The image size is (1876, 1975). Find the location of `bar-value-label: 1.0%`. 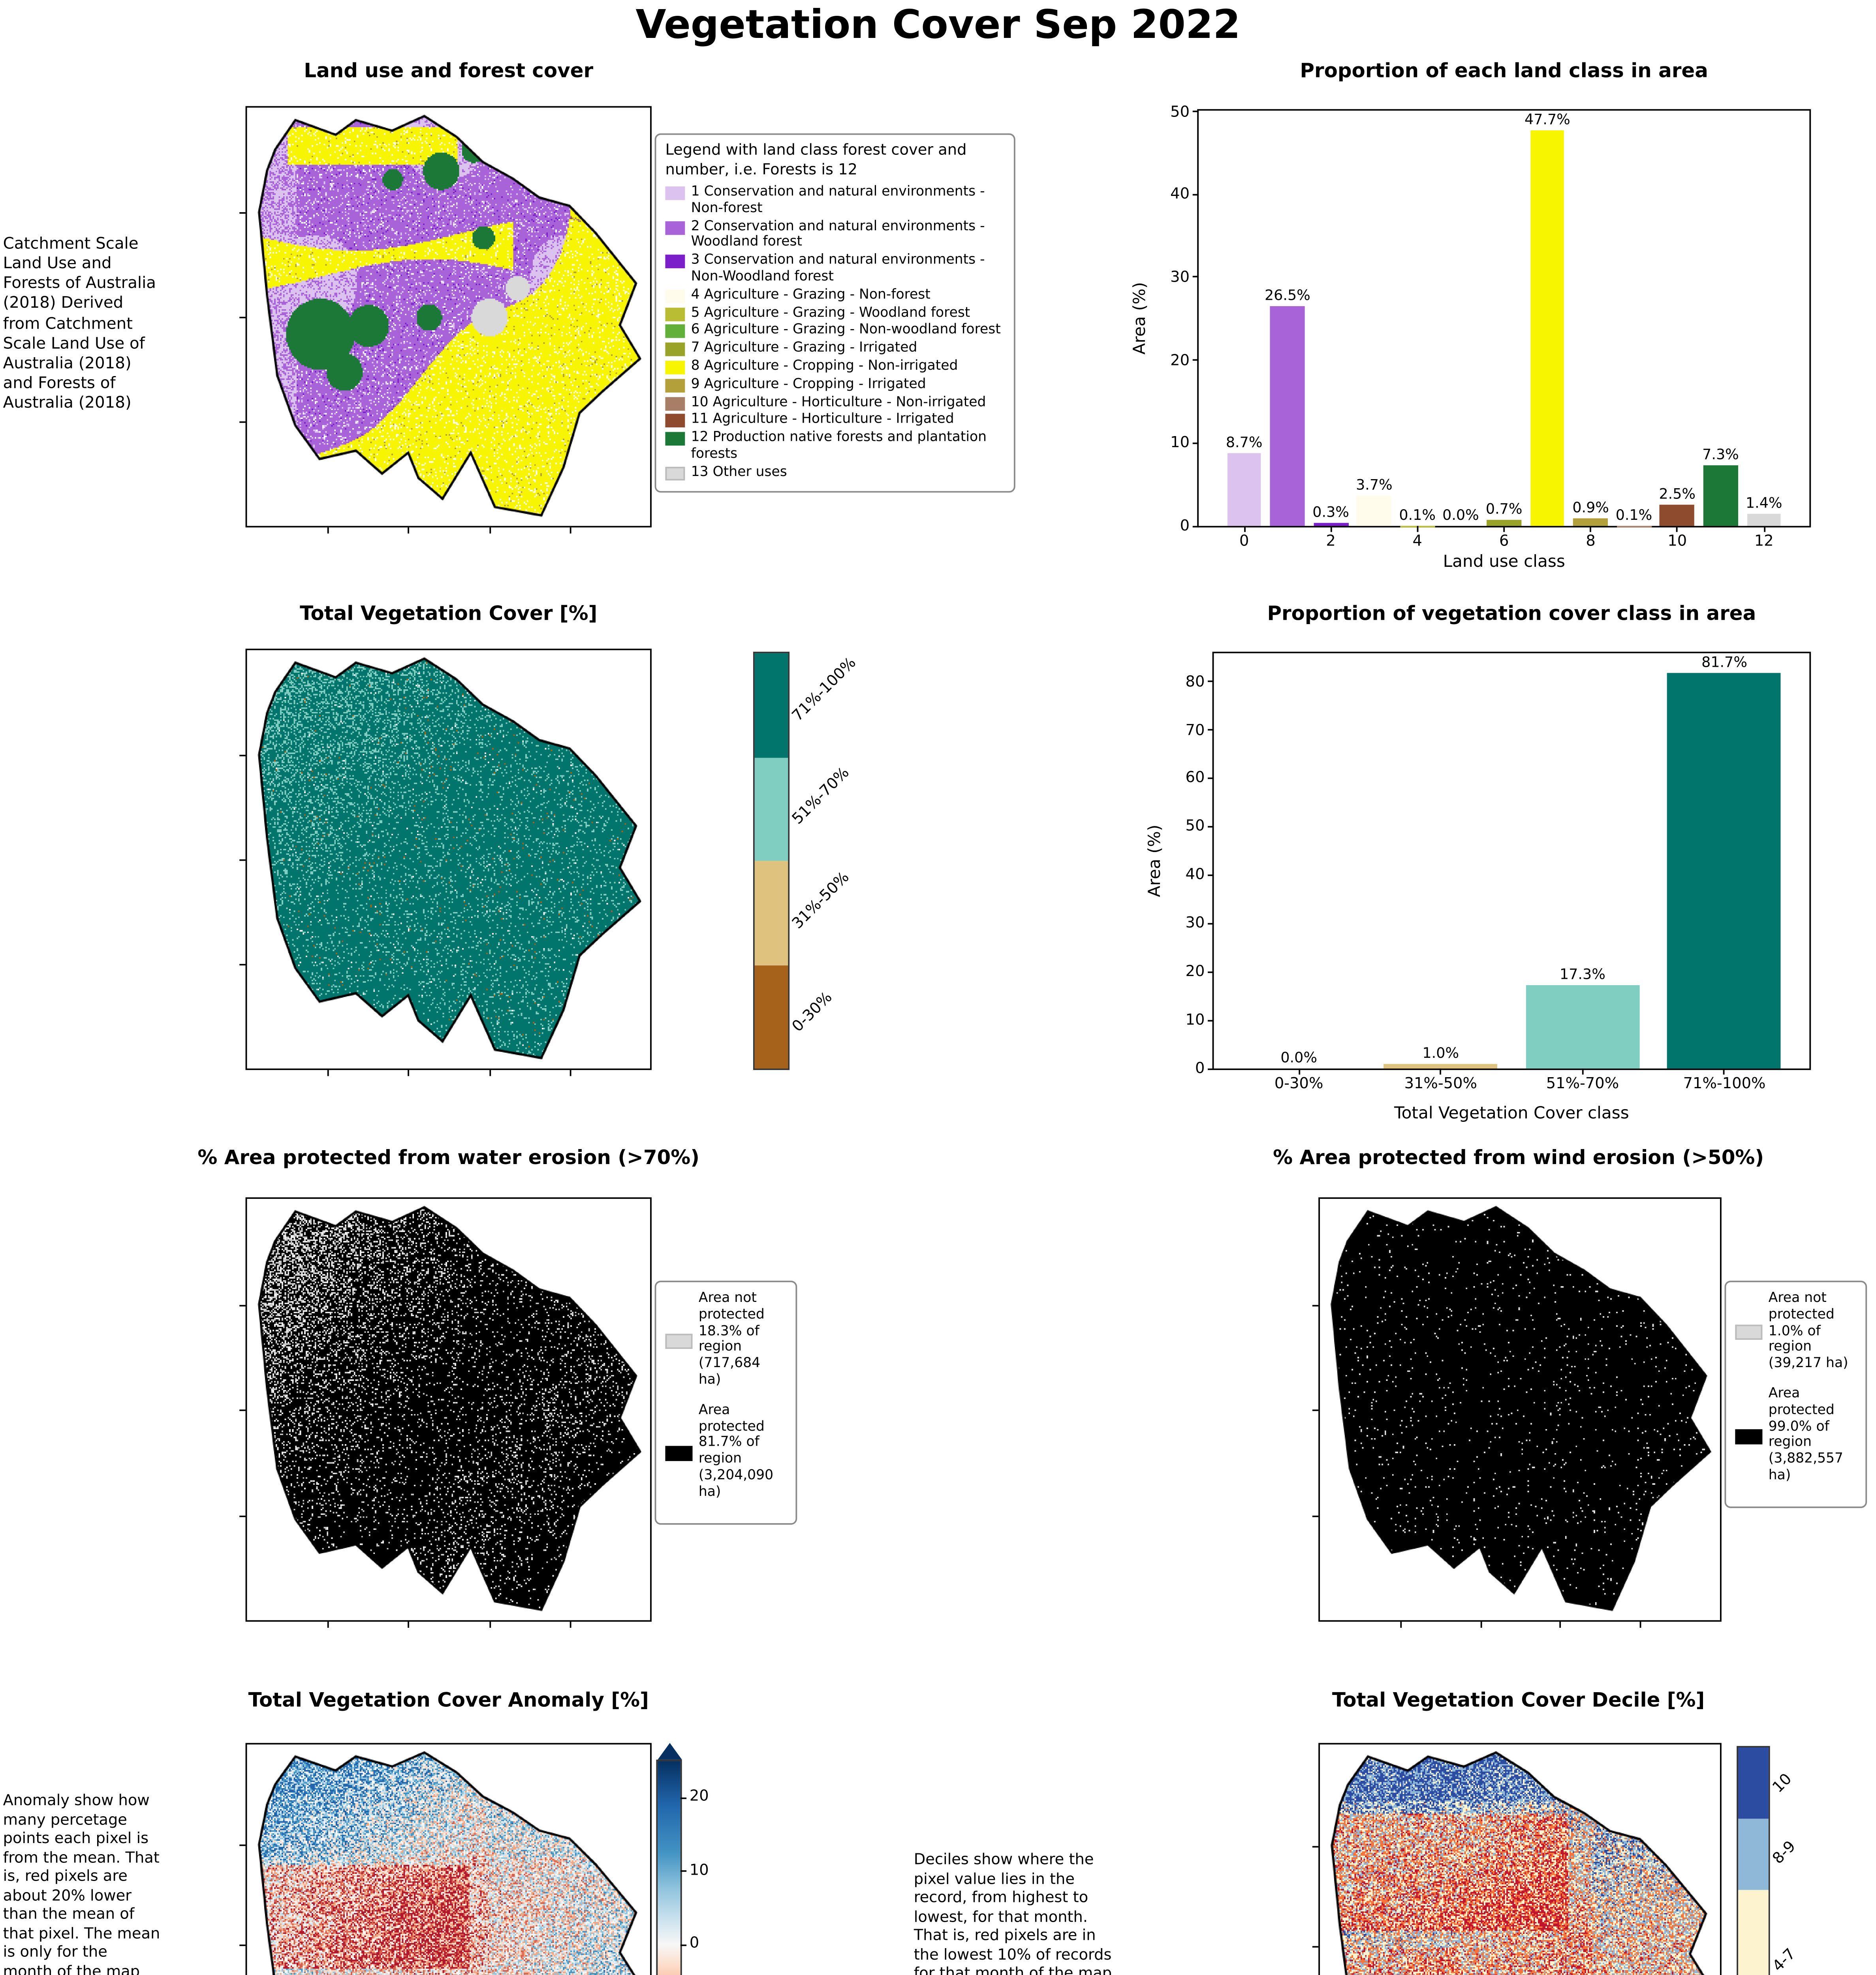

bar-value-label: 1.0% is located at coordinates (1440, 1054).